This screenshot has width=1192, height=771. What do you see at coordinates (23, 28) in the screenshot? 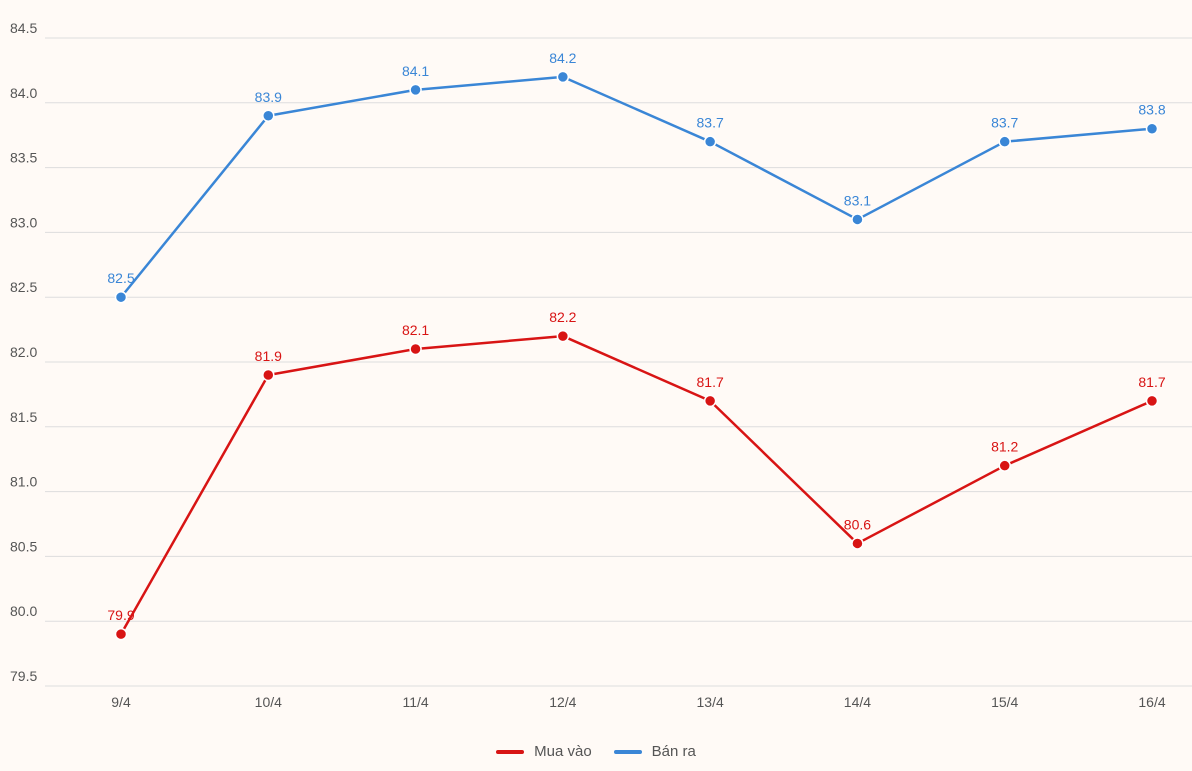
I see `y-tick-label: 84.5` at bounding box center [23, 28].